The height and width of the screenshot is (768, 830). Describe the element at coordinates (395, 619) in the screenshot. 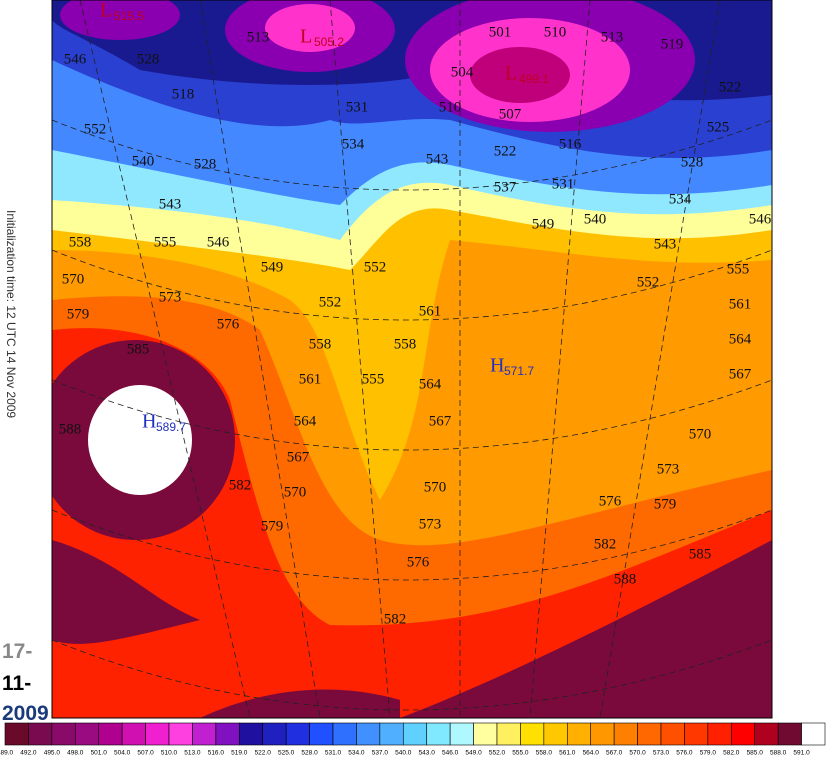

I see `contour-label: 582` at that location.